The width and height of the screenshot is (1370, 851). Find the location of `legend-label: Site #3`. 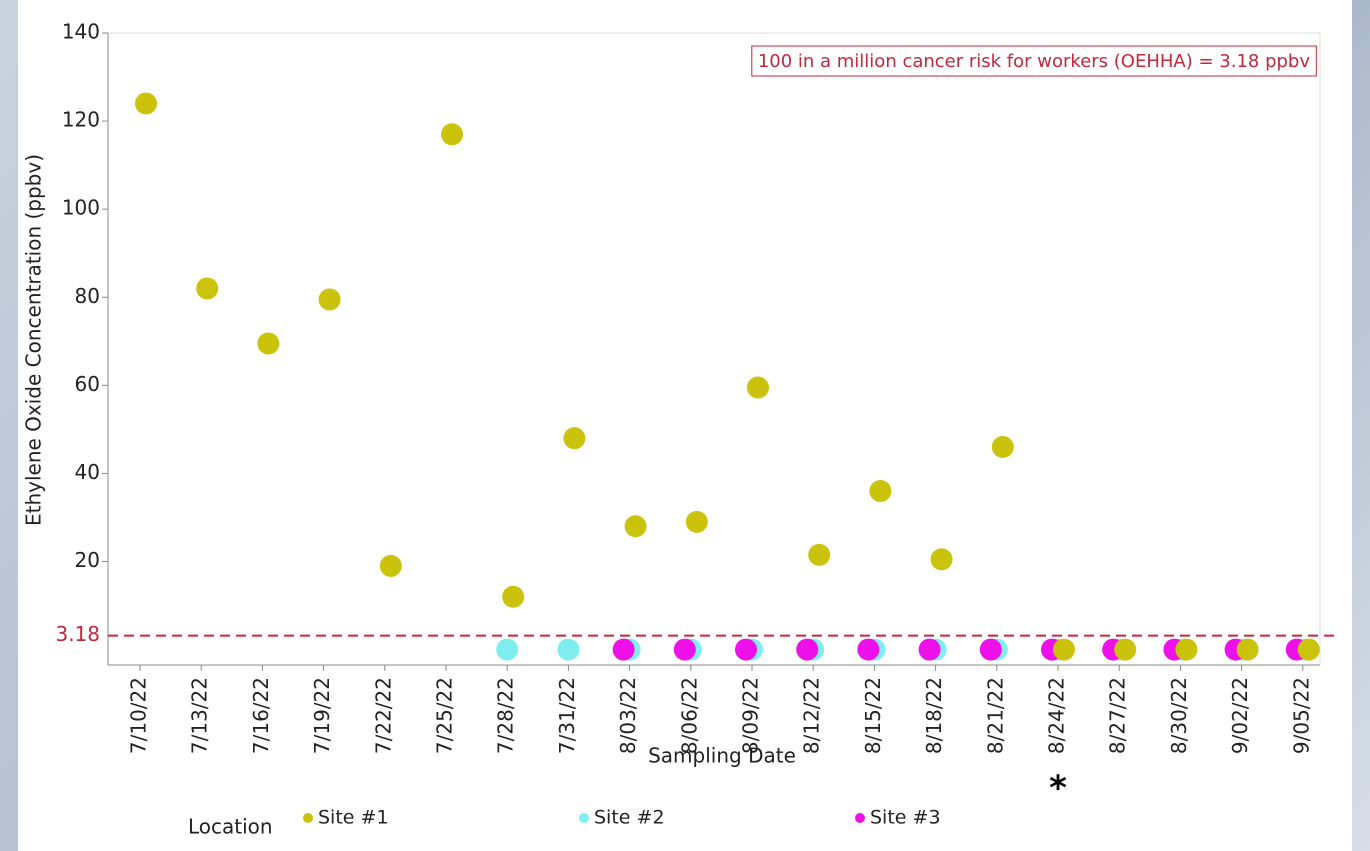

legend-label: Site #3 is located at coordinates (905, 818).